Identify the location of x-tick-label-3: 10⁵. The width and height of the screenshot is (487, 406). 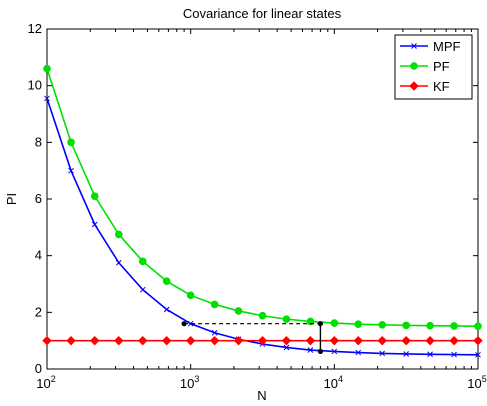
(476, 382).